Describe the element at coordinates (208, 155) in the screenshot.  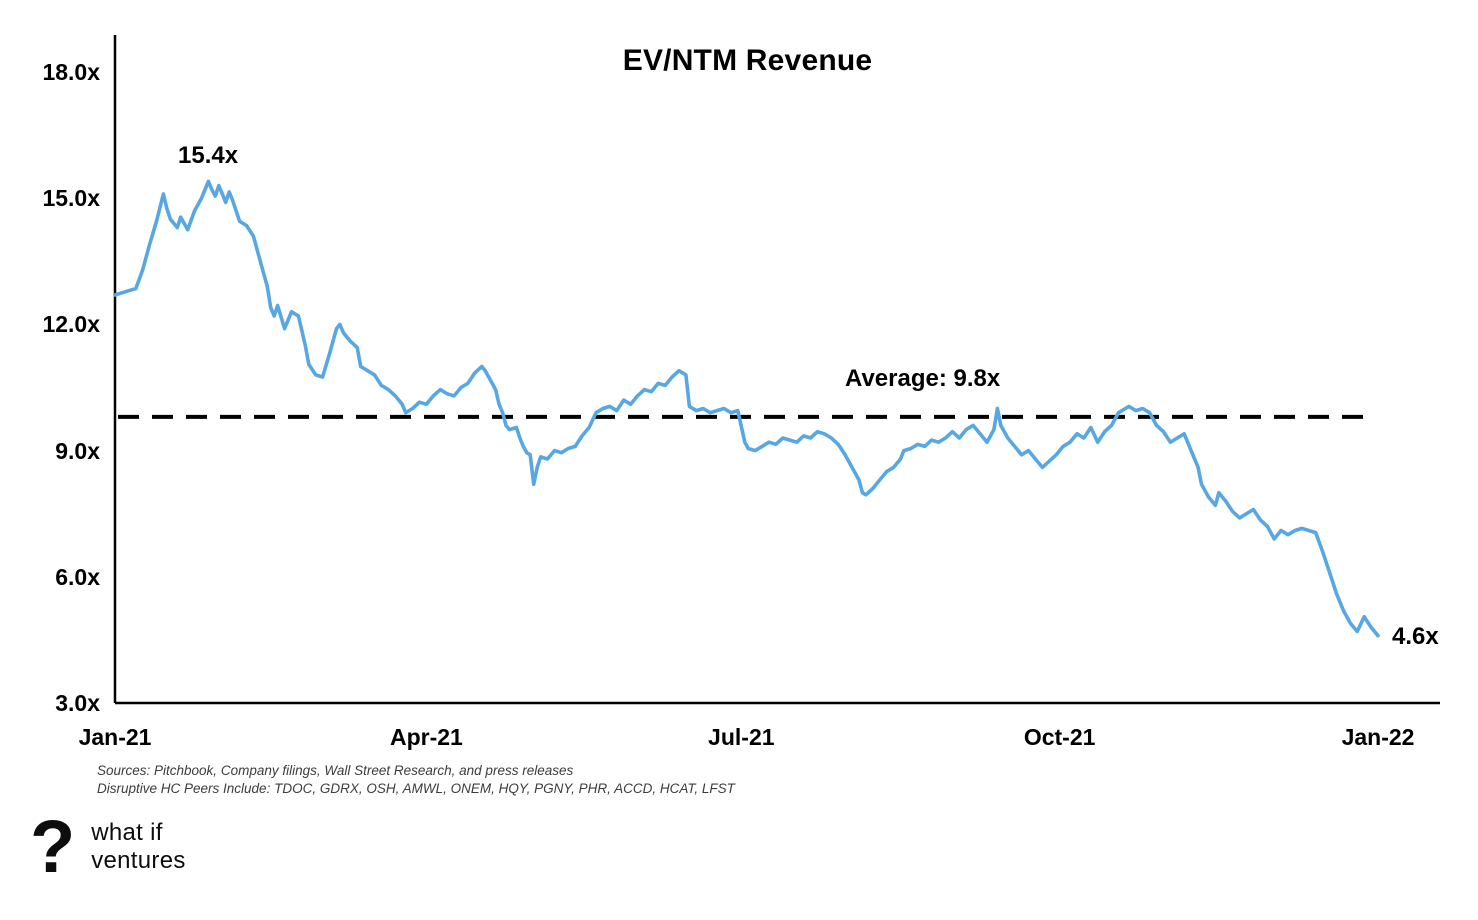
I see `peak-value-annotation: 15.4x` at that location.